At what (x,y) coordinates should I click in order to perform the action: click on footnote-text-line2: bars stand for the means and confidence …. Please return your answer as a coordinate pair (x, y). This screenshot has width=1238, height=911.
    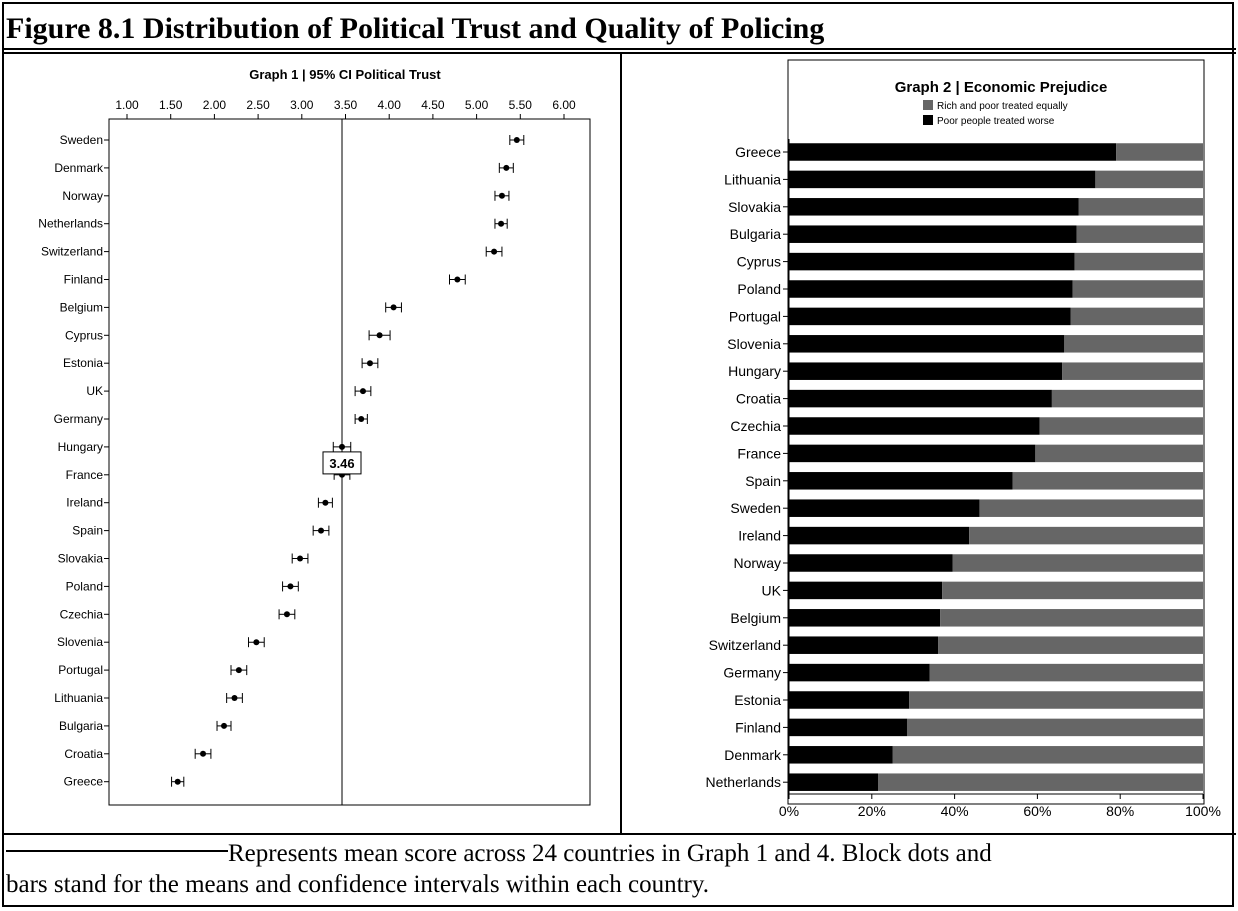
    Looking at the image, I should click on (357, 884).